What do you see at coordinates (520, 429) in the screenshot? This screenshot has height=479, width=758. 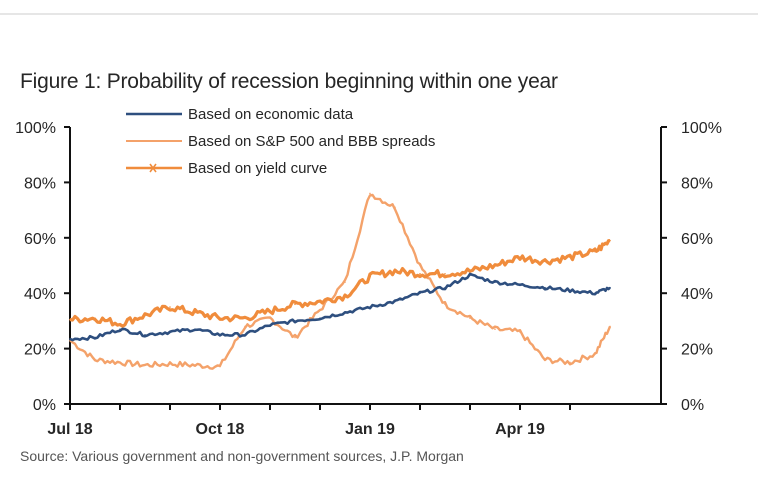 I see `x-tick-label: Apr 19` at bounding box center [520, 429].